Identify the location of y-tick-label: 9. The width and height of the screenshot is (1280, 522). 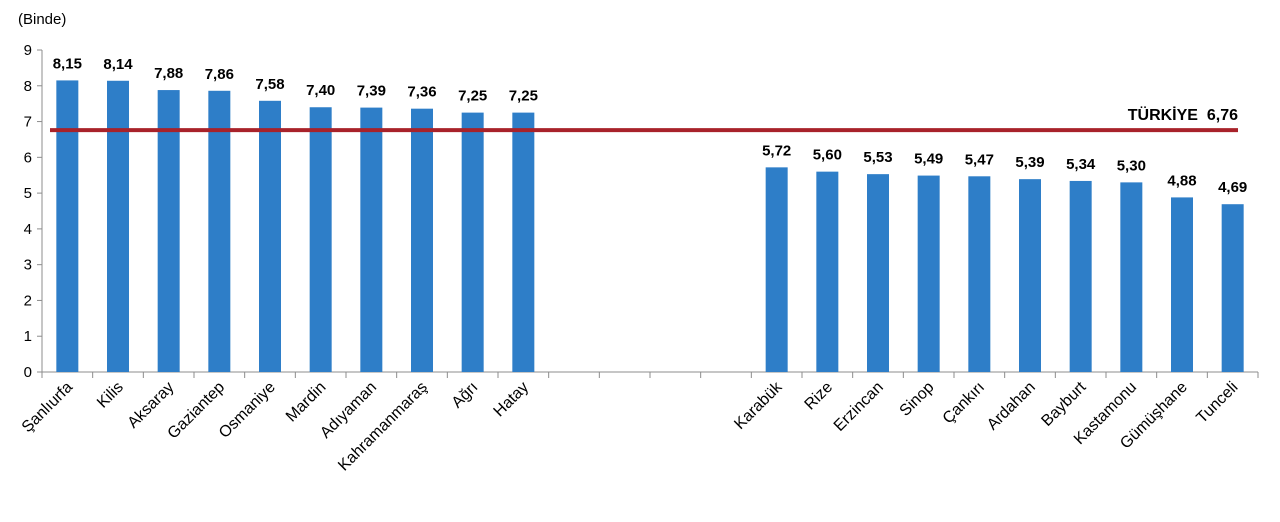
(28, 50).